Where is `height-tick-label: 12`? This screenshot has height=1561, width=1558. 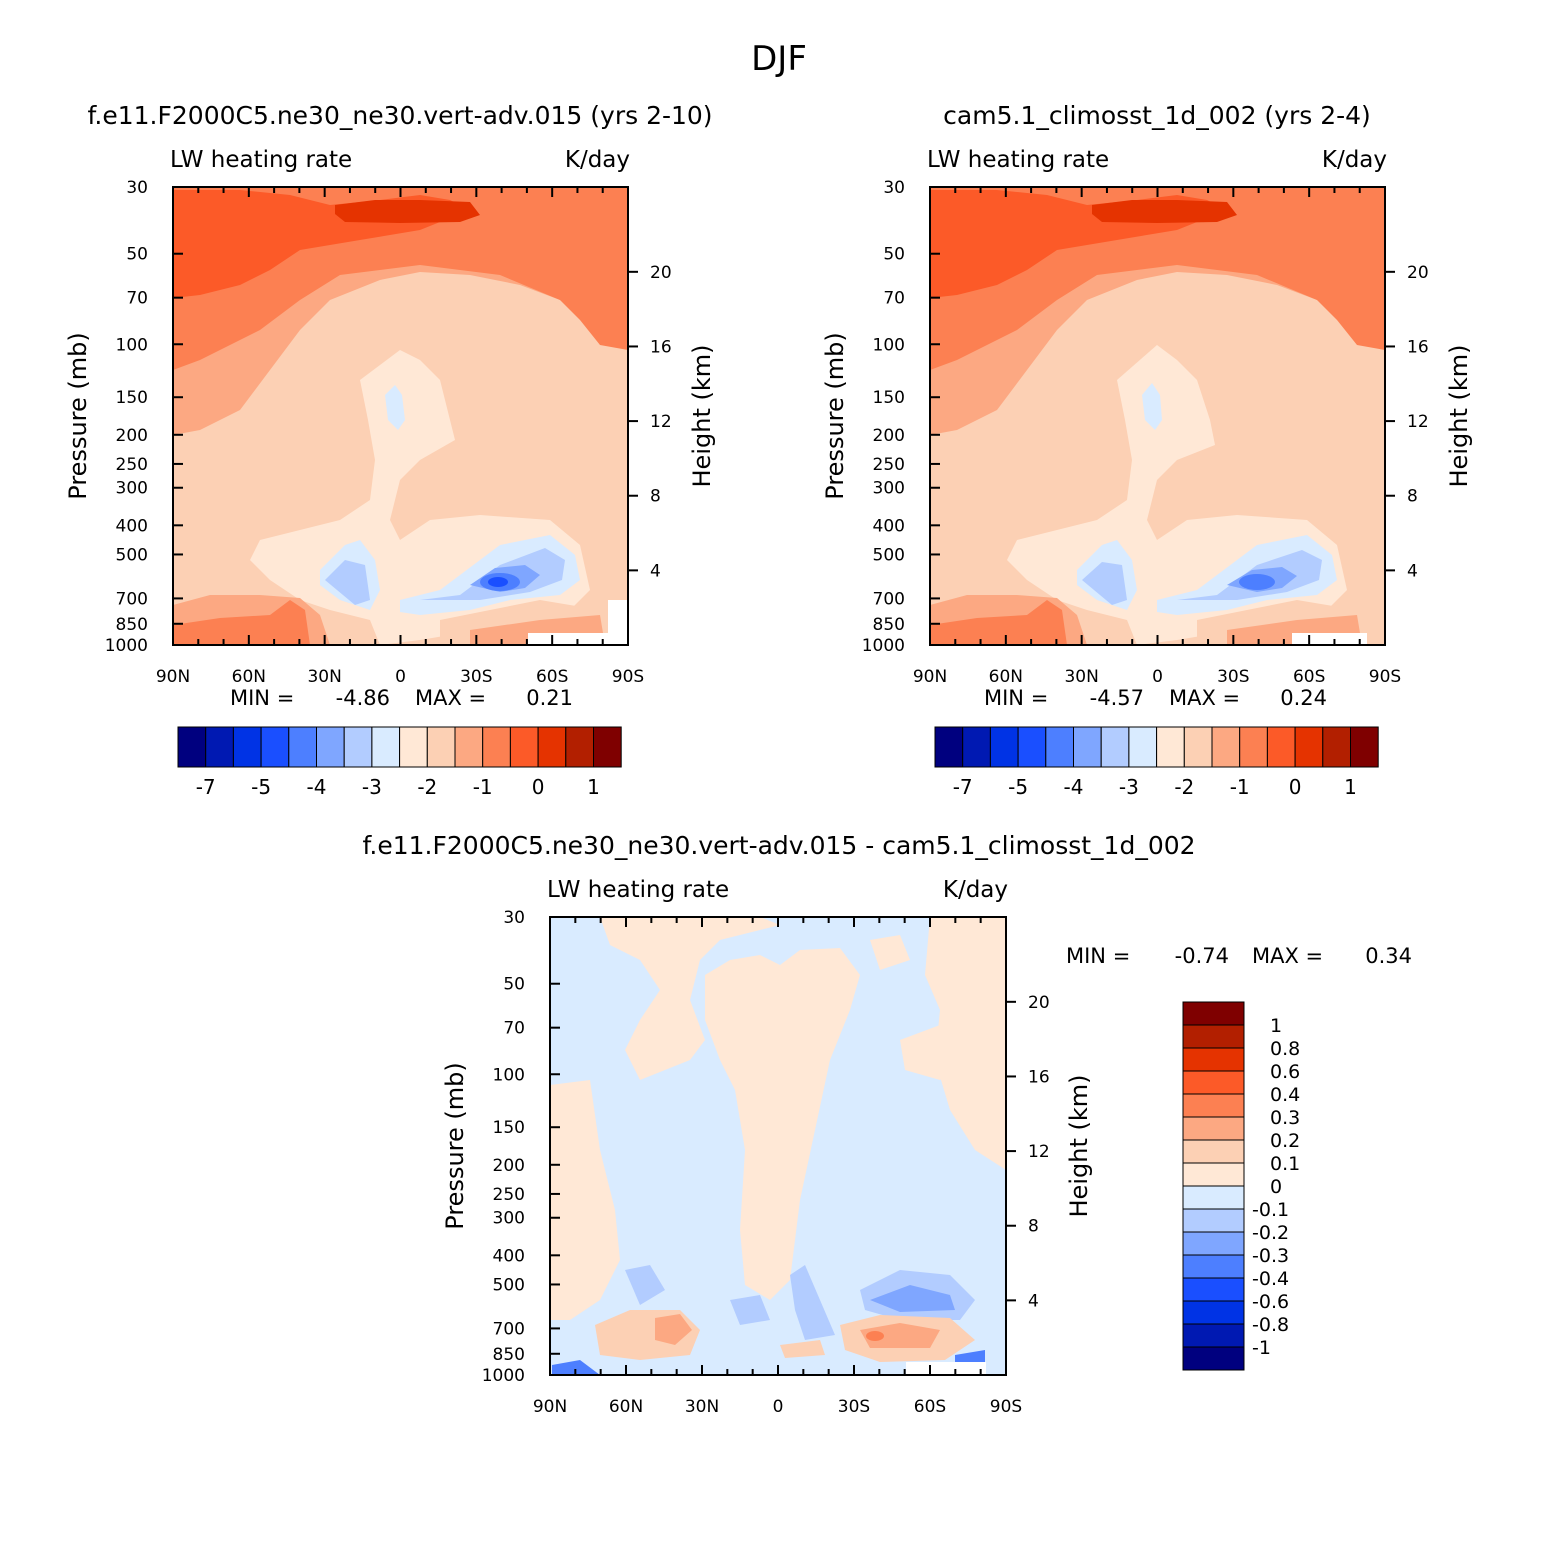 height-tick-label: 12 is located at coordinates (1418, 422).